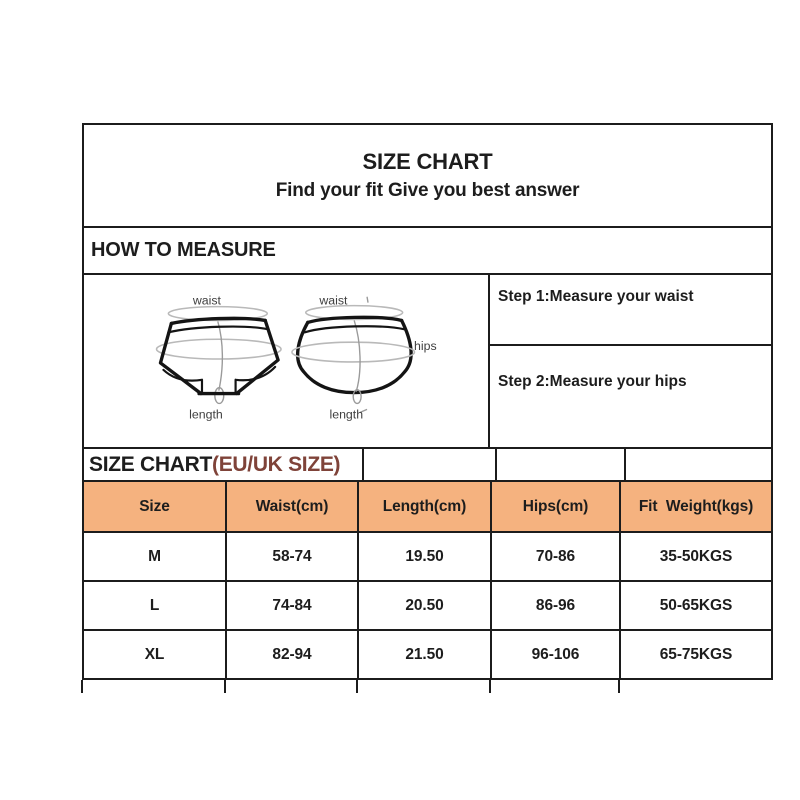 This screenshot has height=800, width=800. I want to click on length-label-right: length, so click(346, 414).